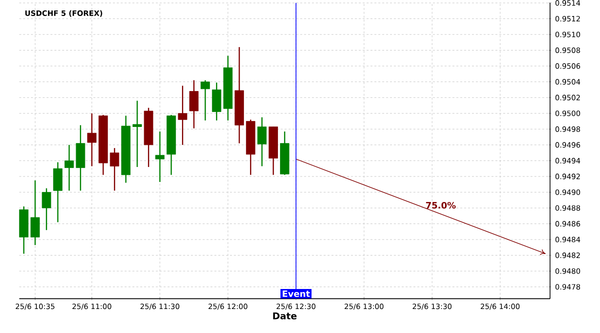 The height and width of the screenshot is (333, 600). I want to click on ref-line-label: Event, so click(296, 294).